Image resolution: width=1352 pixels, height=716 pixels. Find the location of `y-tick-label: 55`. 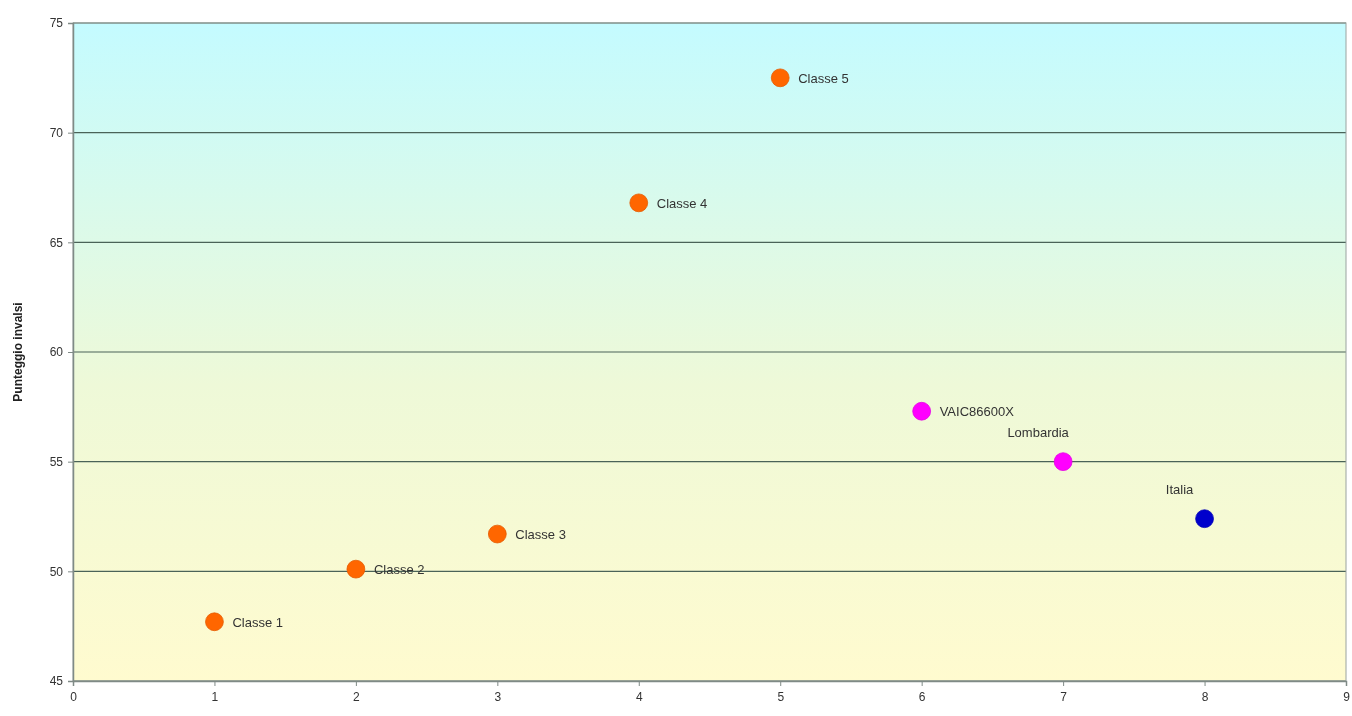

y-tick-label: 55 is located at coordinates (56, 462).